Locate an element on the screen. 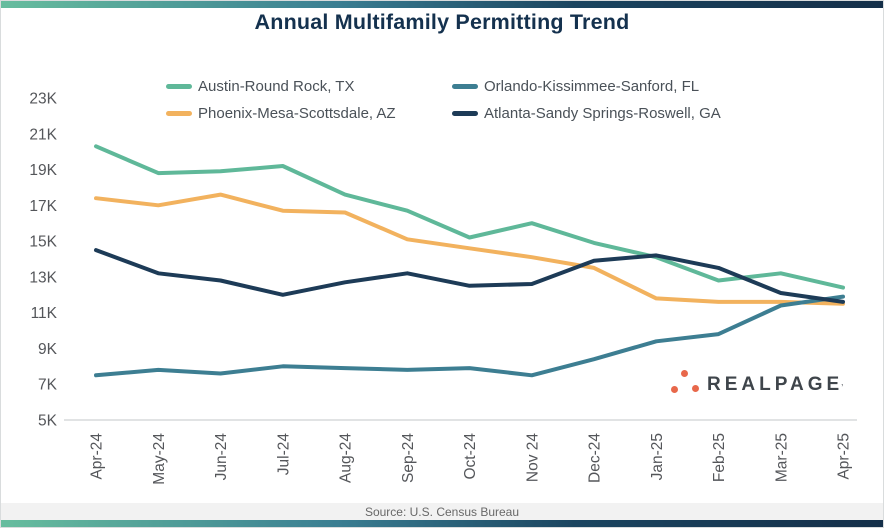  source-footer: Source: U.S. Census Bureau is located at coordinates (442, 511).